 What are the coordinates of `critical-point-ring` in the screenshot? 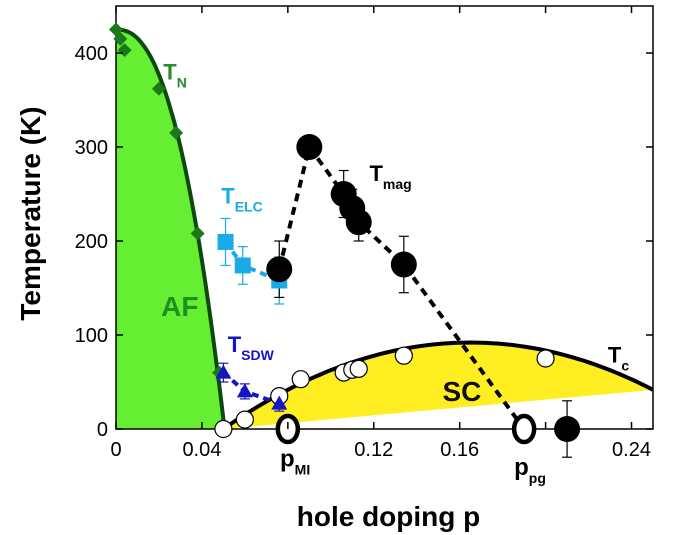 It's located at (524, 429).